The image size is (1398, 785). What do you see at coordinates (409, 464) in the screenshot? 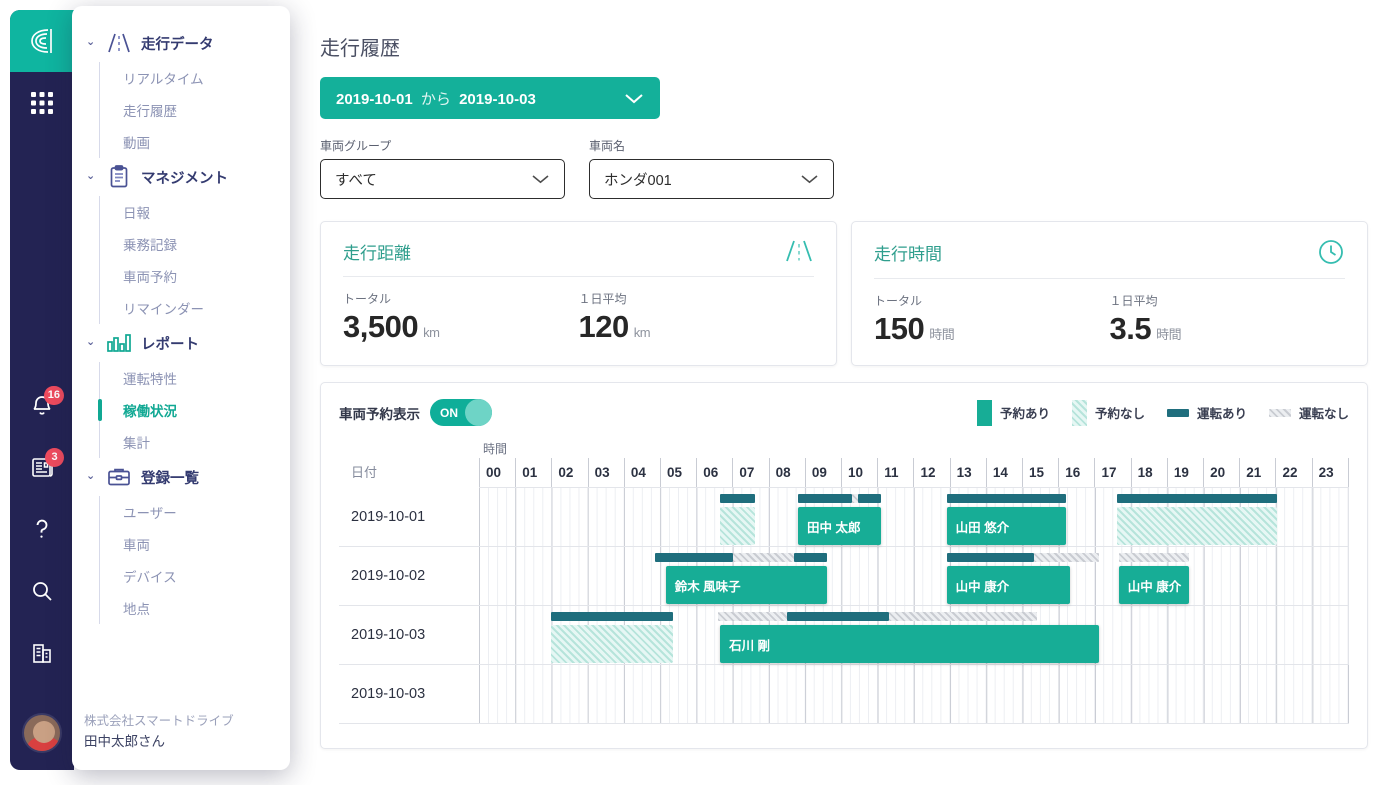
I see `gantt-date-column-header: . 日付` at bounding box center [409, 464].